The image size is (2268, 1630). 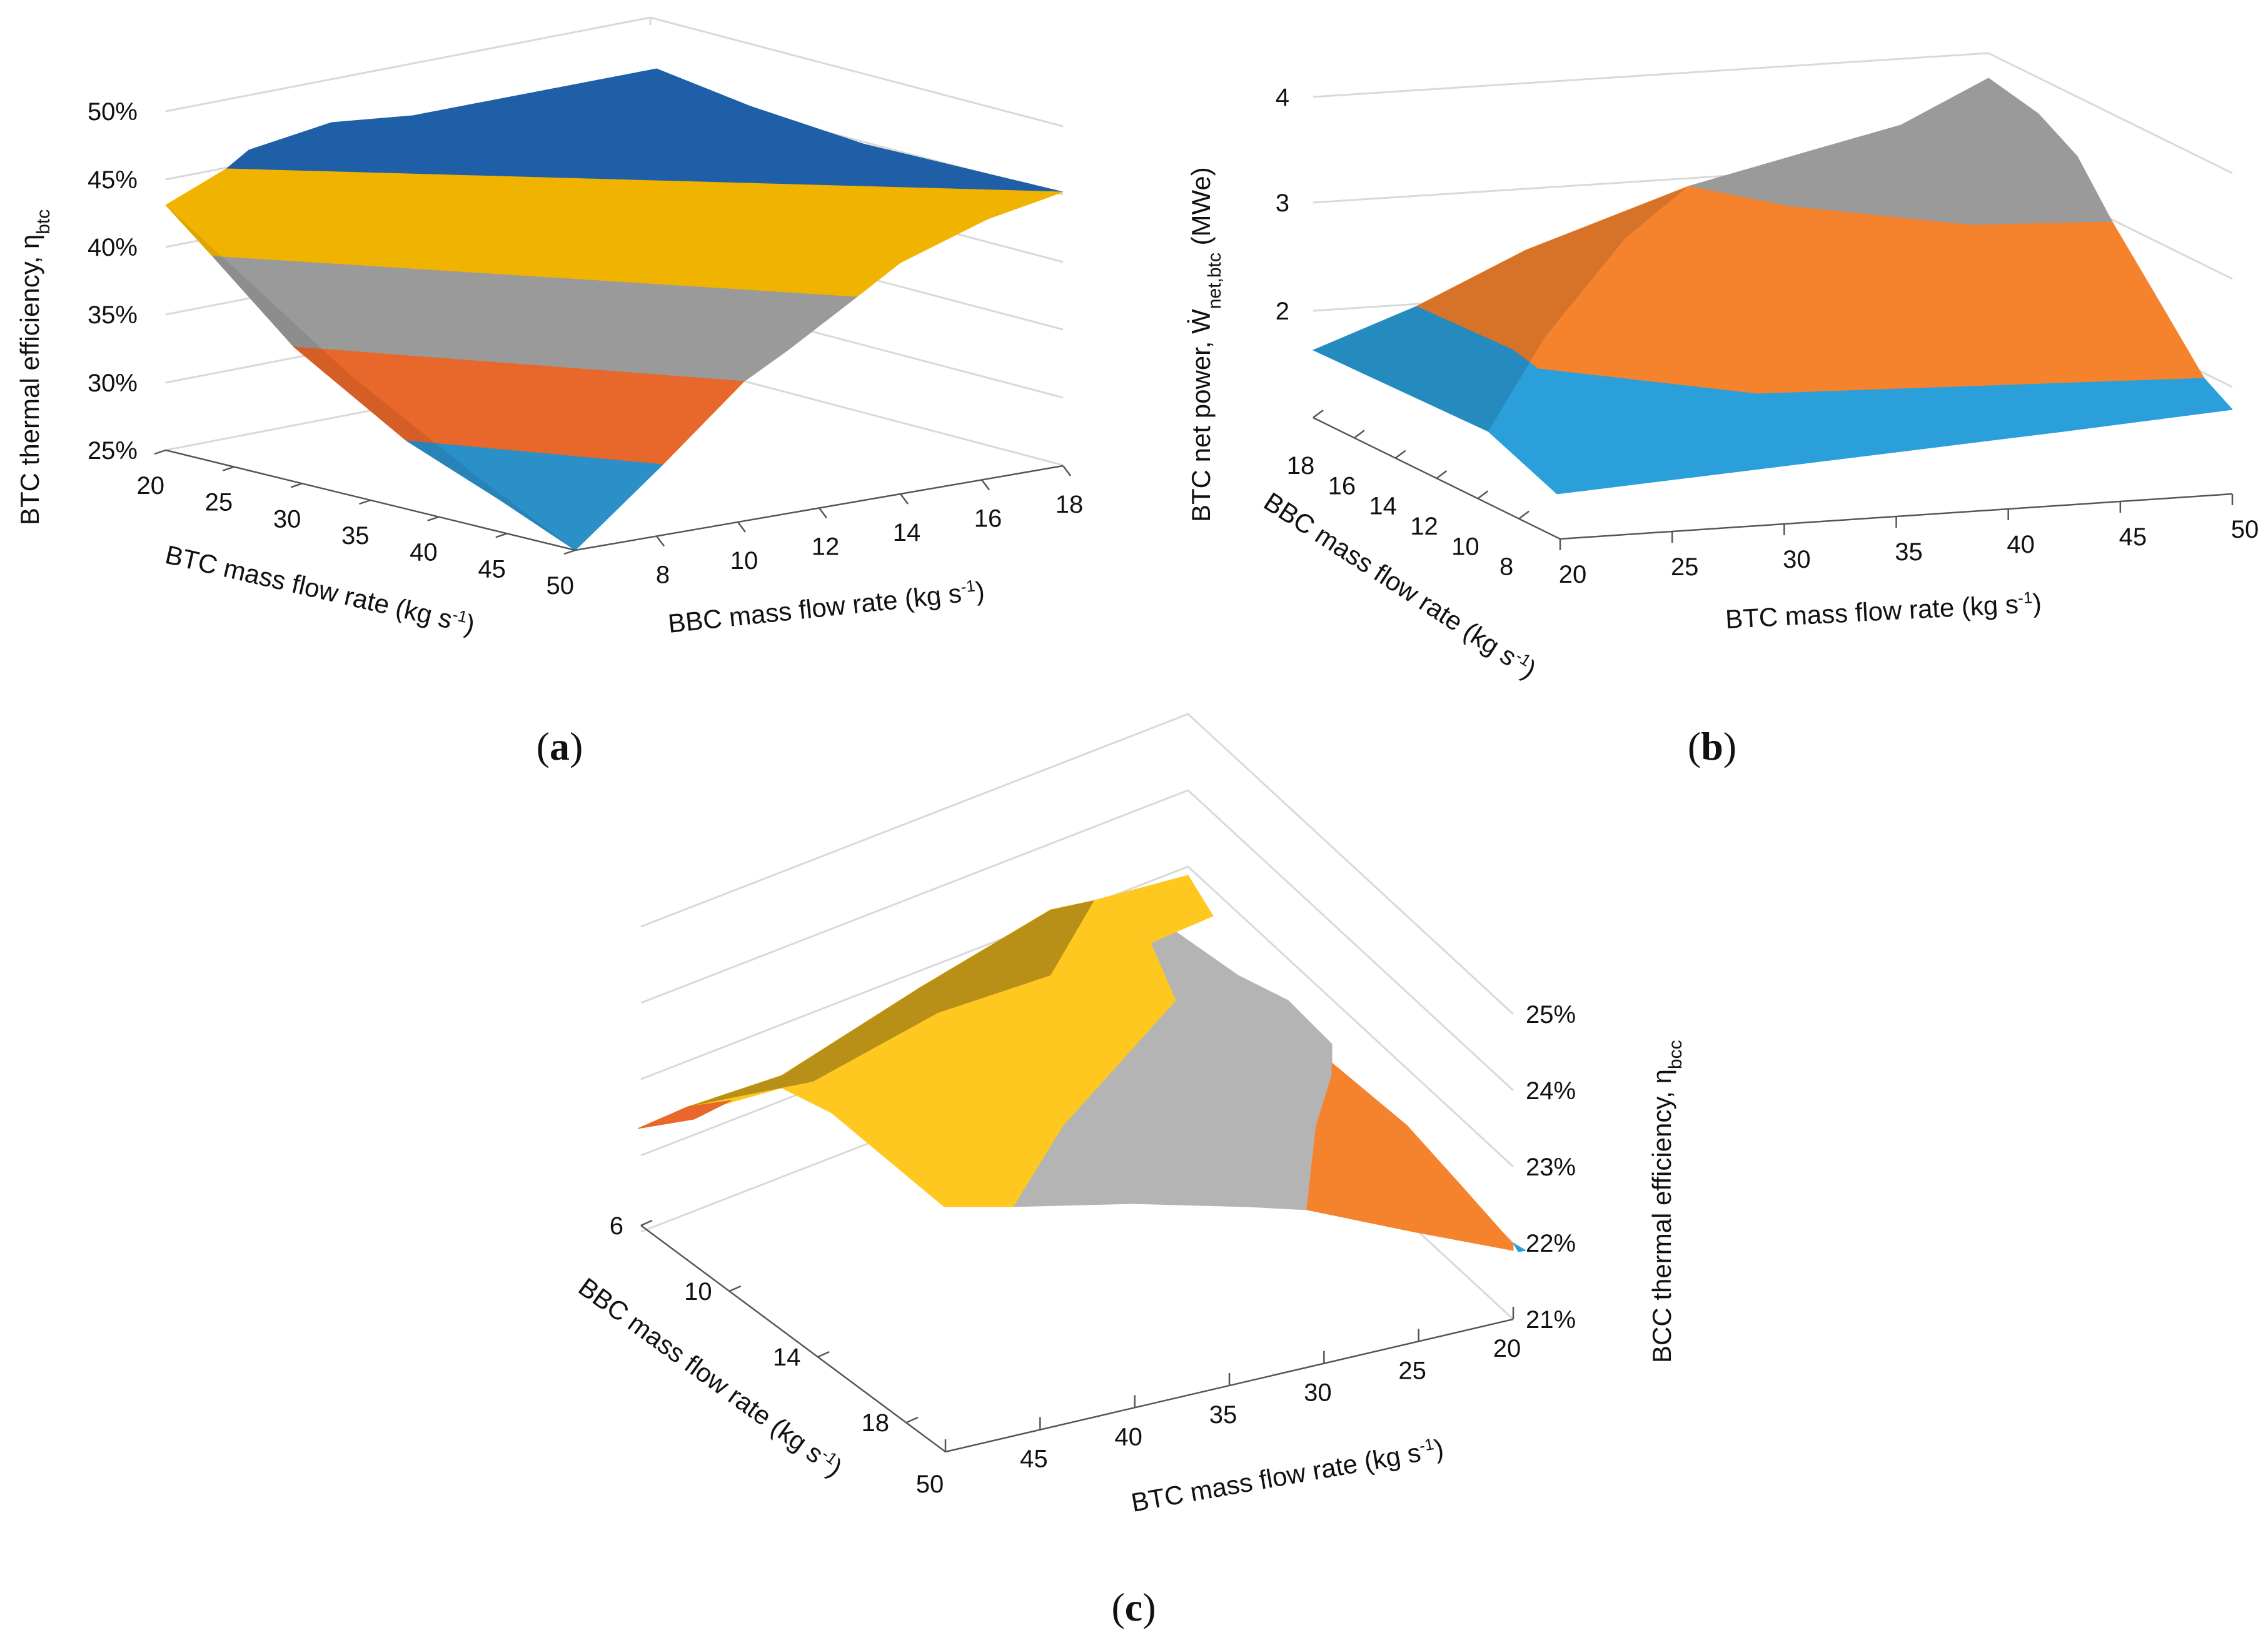 What do you see at coordinates (1215, 281) in the screenshot?
I see `b-z-title-sub: net,btc` at bounding box center [1215, 281].